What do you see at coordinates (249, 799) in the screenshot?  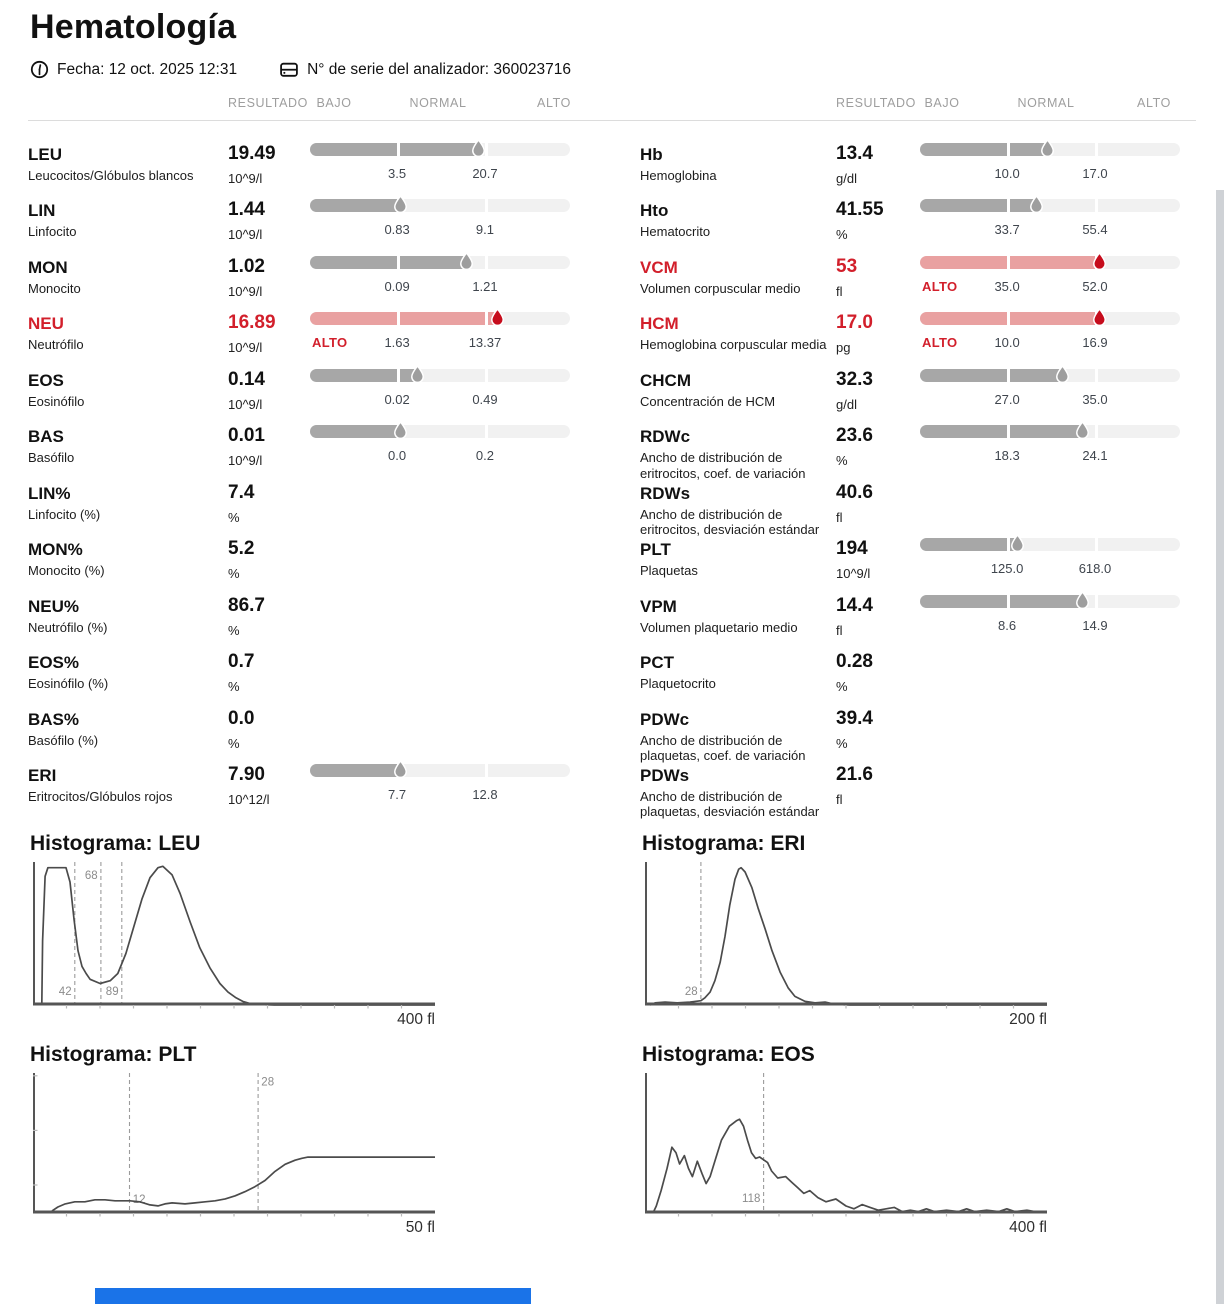 I see `param-unit: 10^12/l` at bounding box center [249, 799].